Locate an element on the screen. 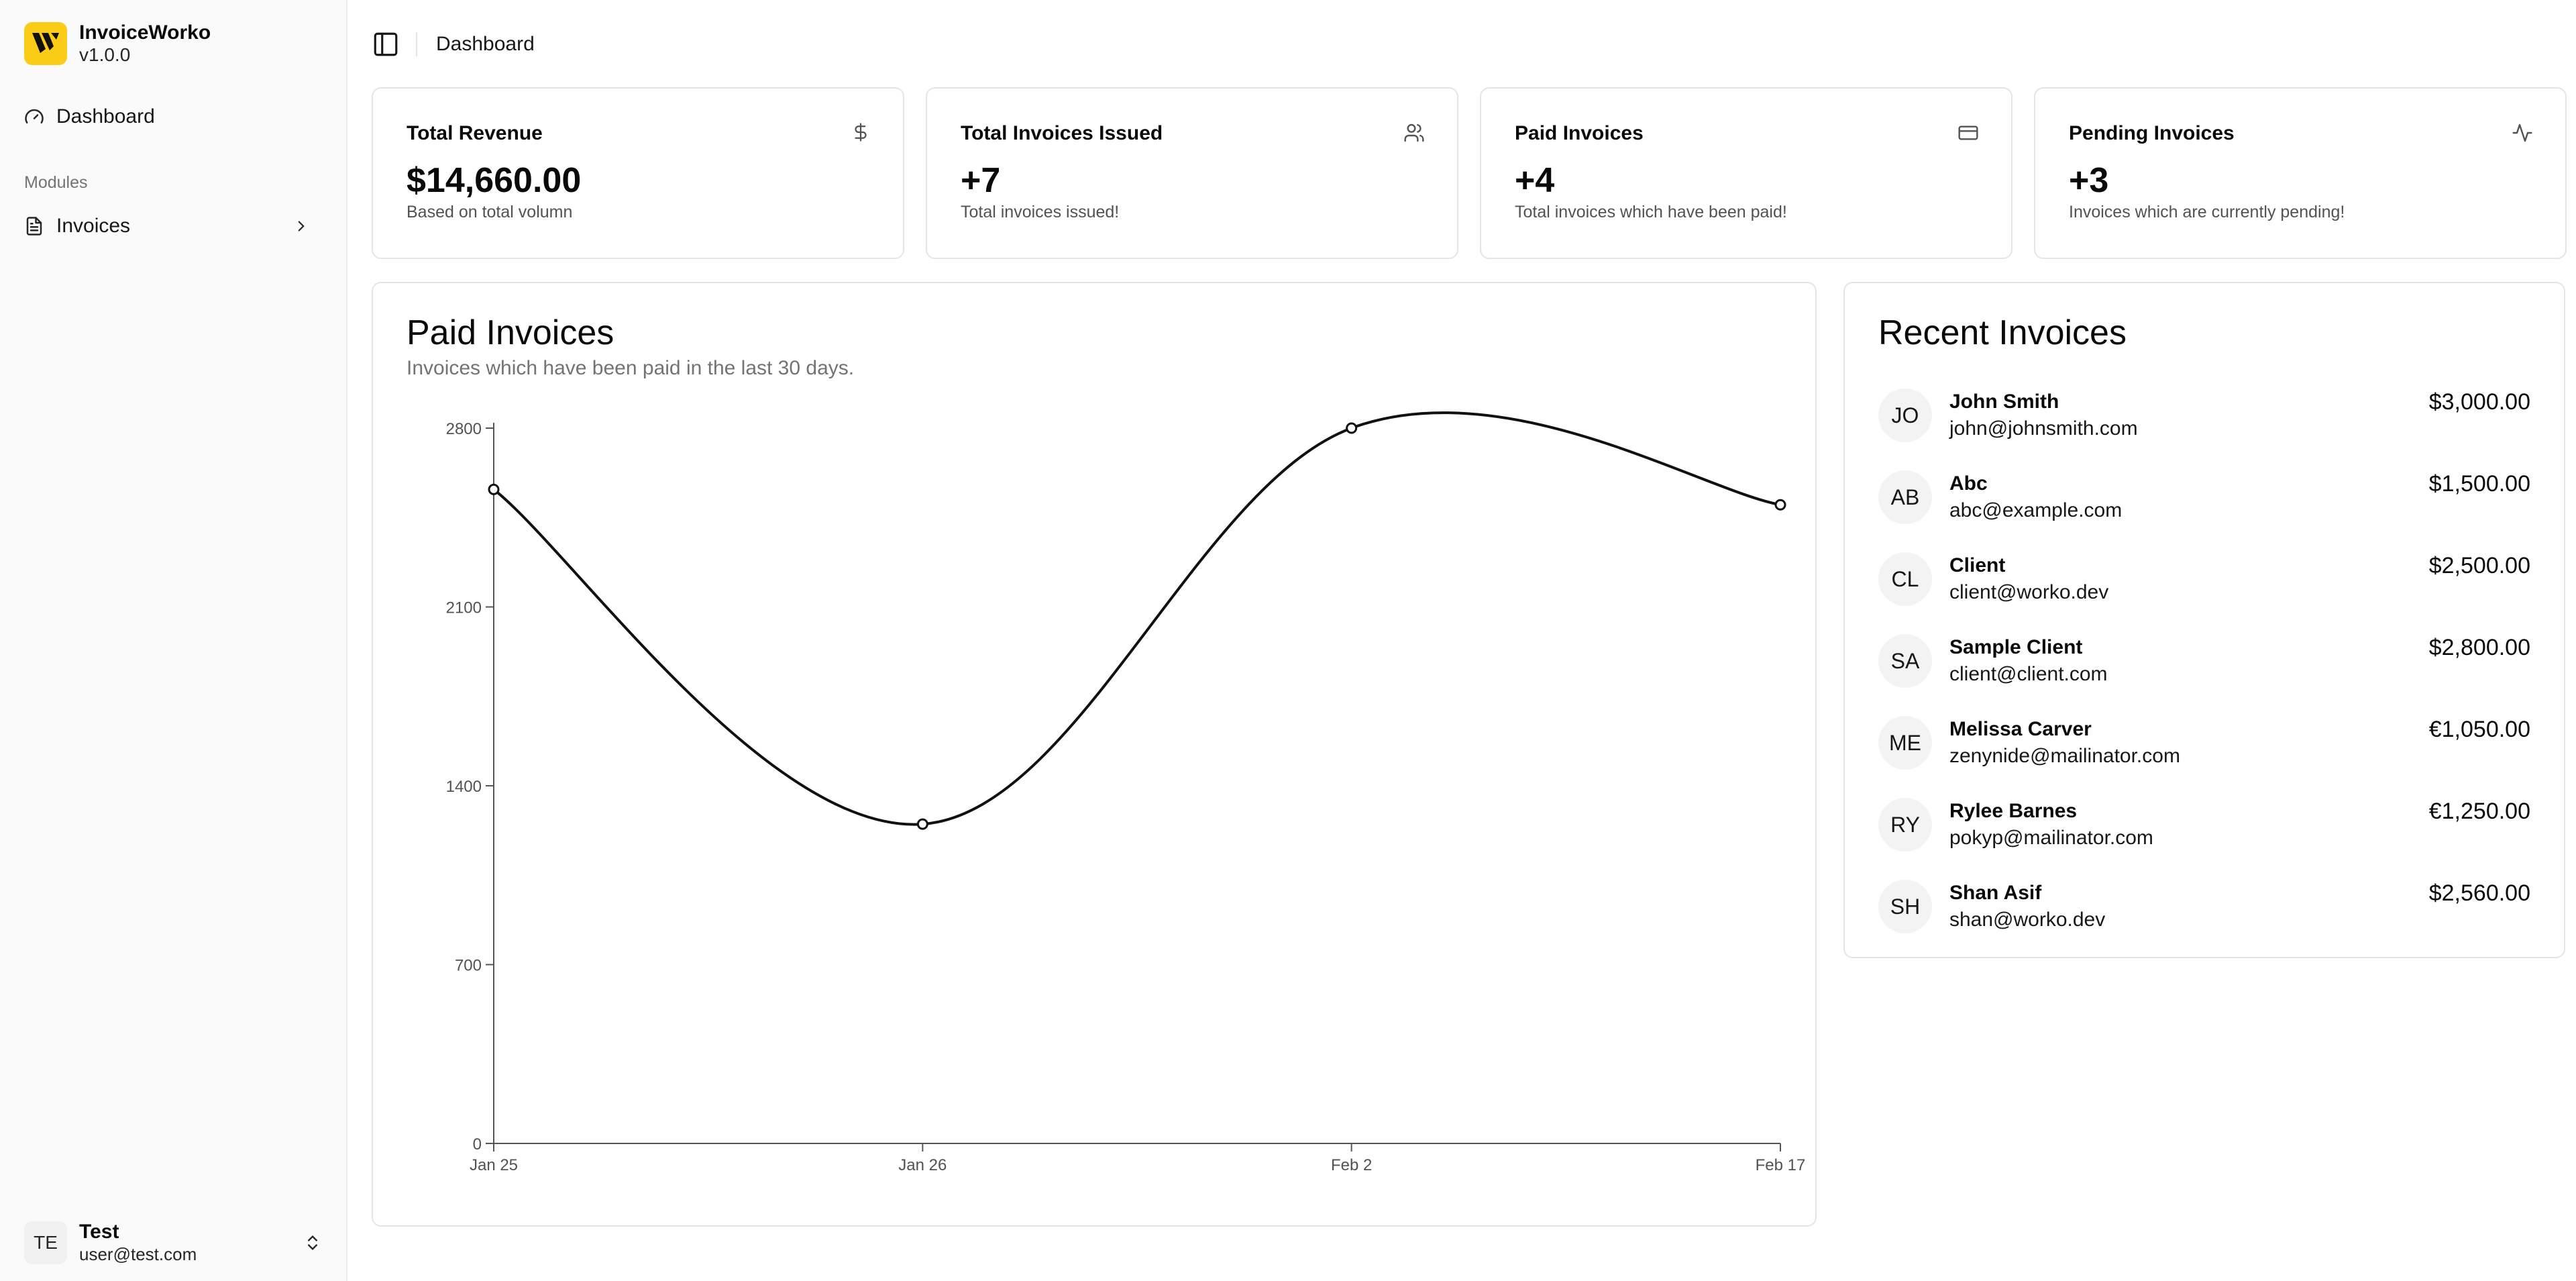 The image size is (2576, 1281). recent-card-title: Recent Invoices is located at coordinates (2002, 332).